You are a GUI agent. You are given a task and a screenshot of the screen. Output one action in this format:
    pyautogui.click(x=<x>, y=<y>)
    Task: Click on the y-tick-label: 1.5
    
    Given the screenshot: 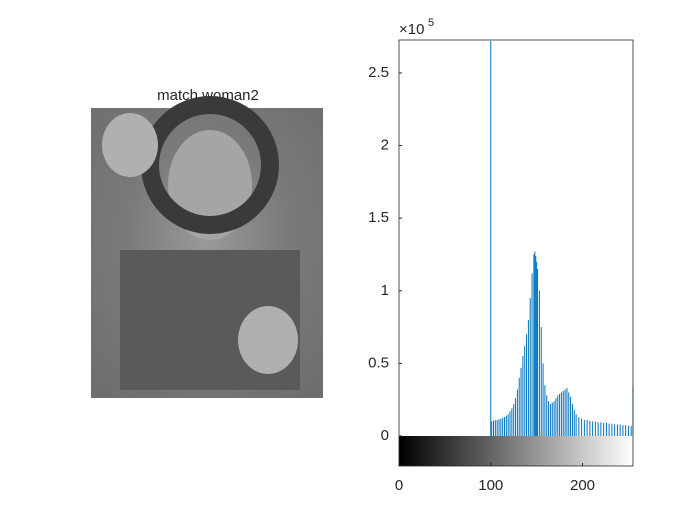 What is the action you would take?
    pyautogui.click(x=378, y=217)
    